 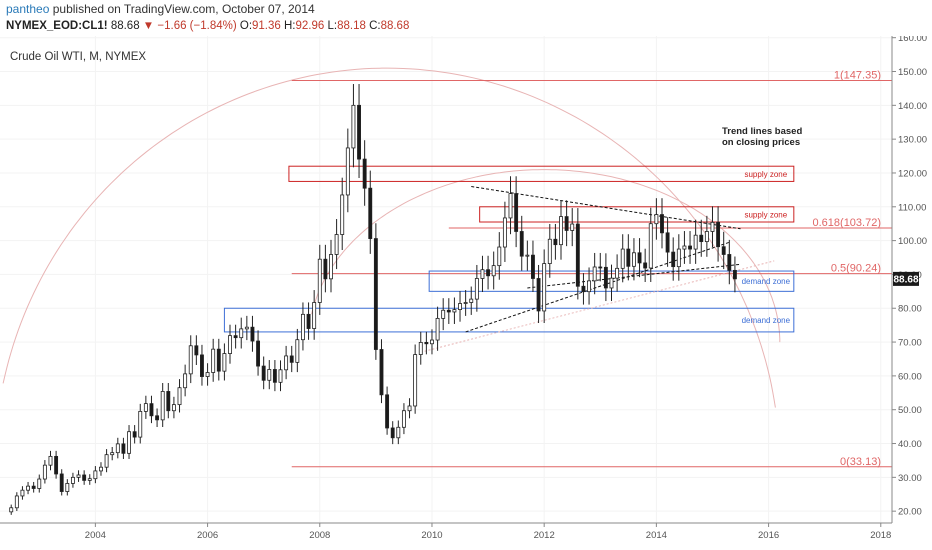 What do you see at coordinates (509, 320) in the screenshot?
I see `demand-zone-box` at bounding box center [509, 320].